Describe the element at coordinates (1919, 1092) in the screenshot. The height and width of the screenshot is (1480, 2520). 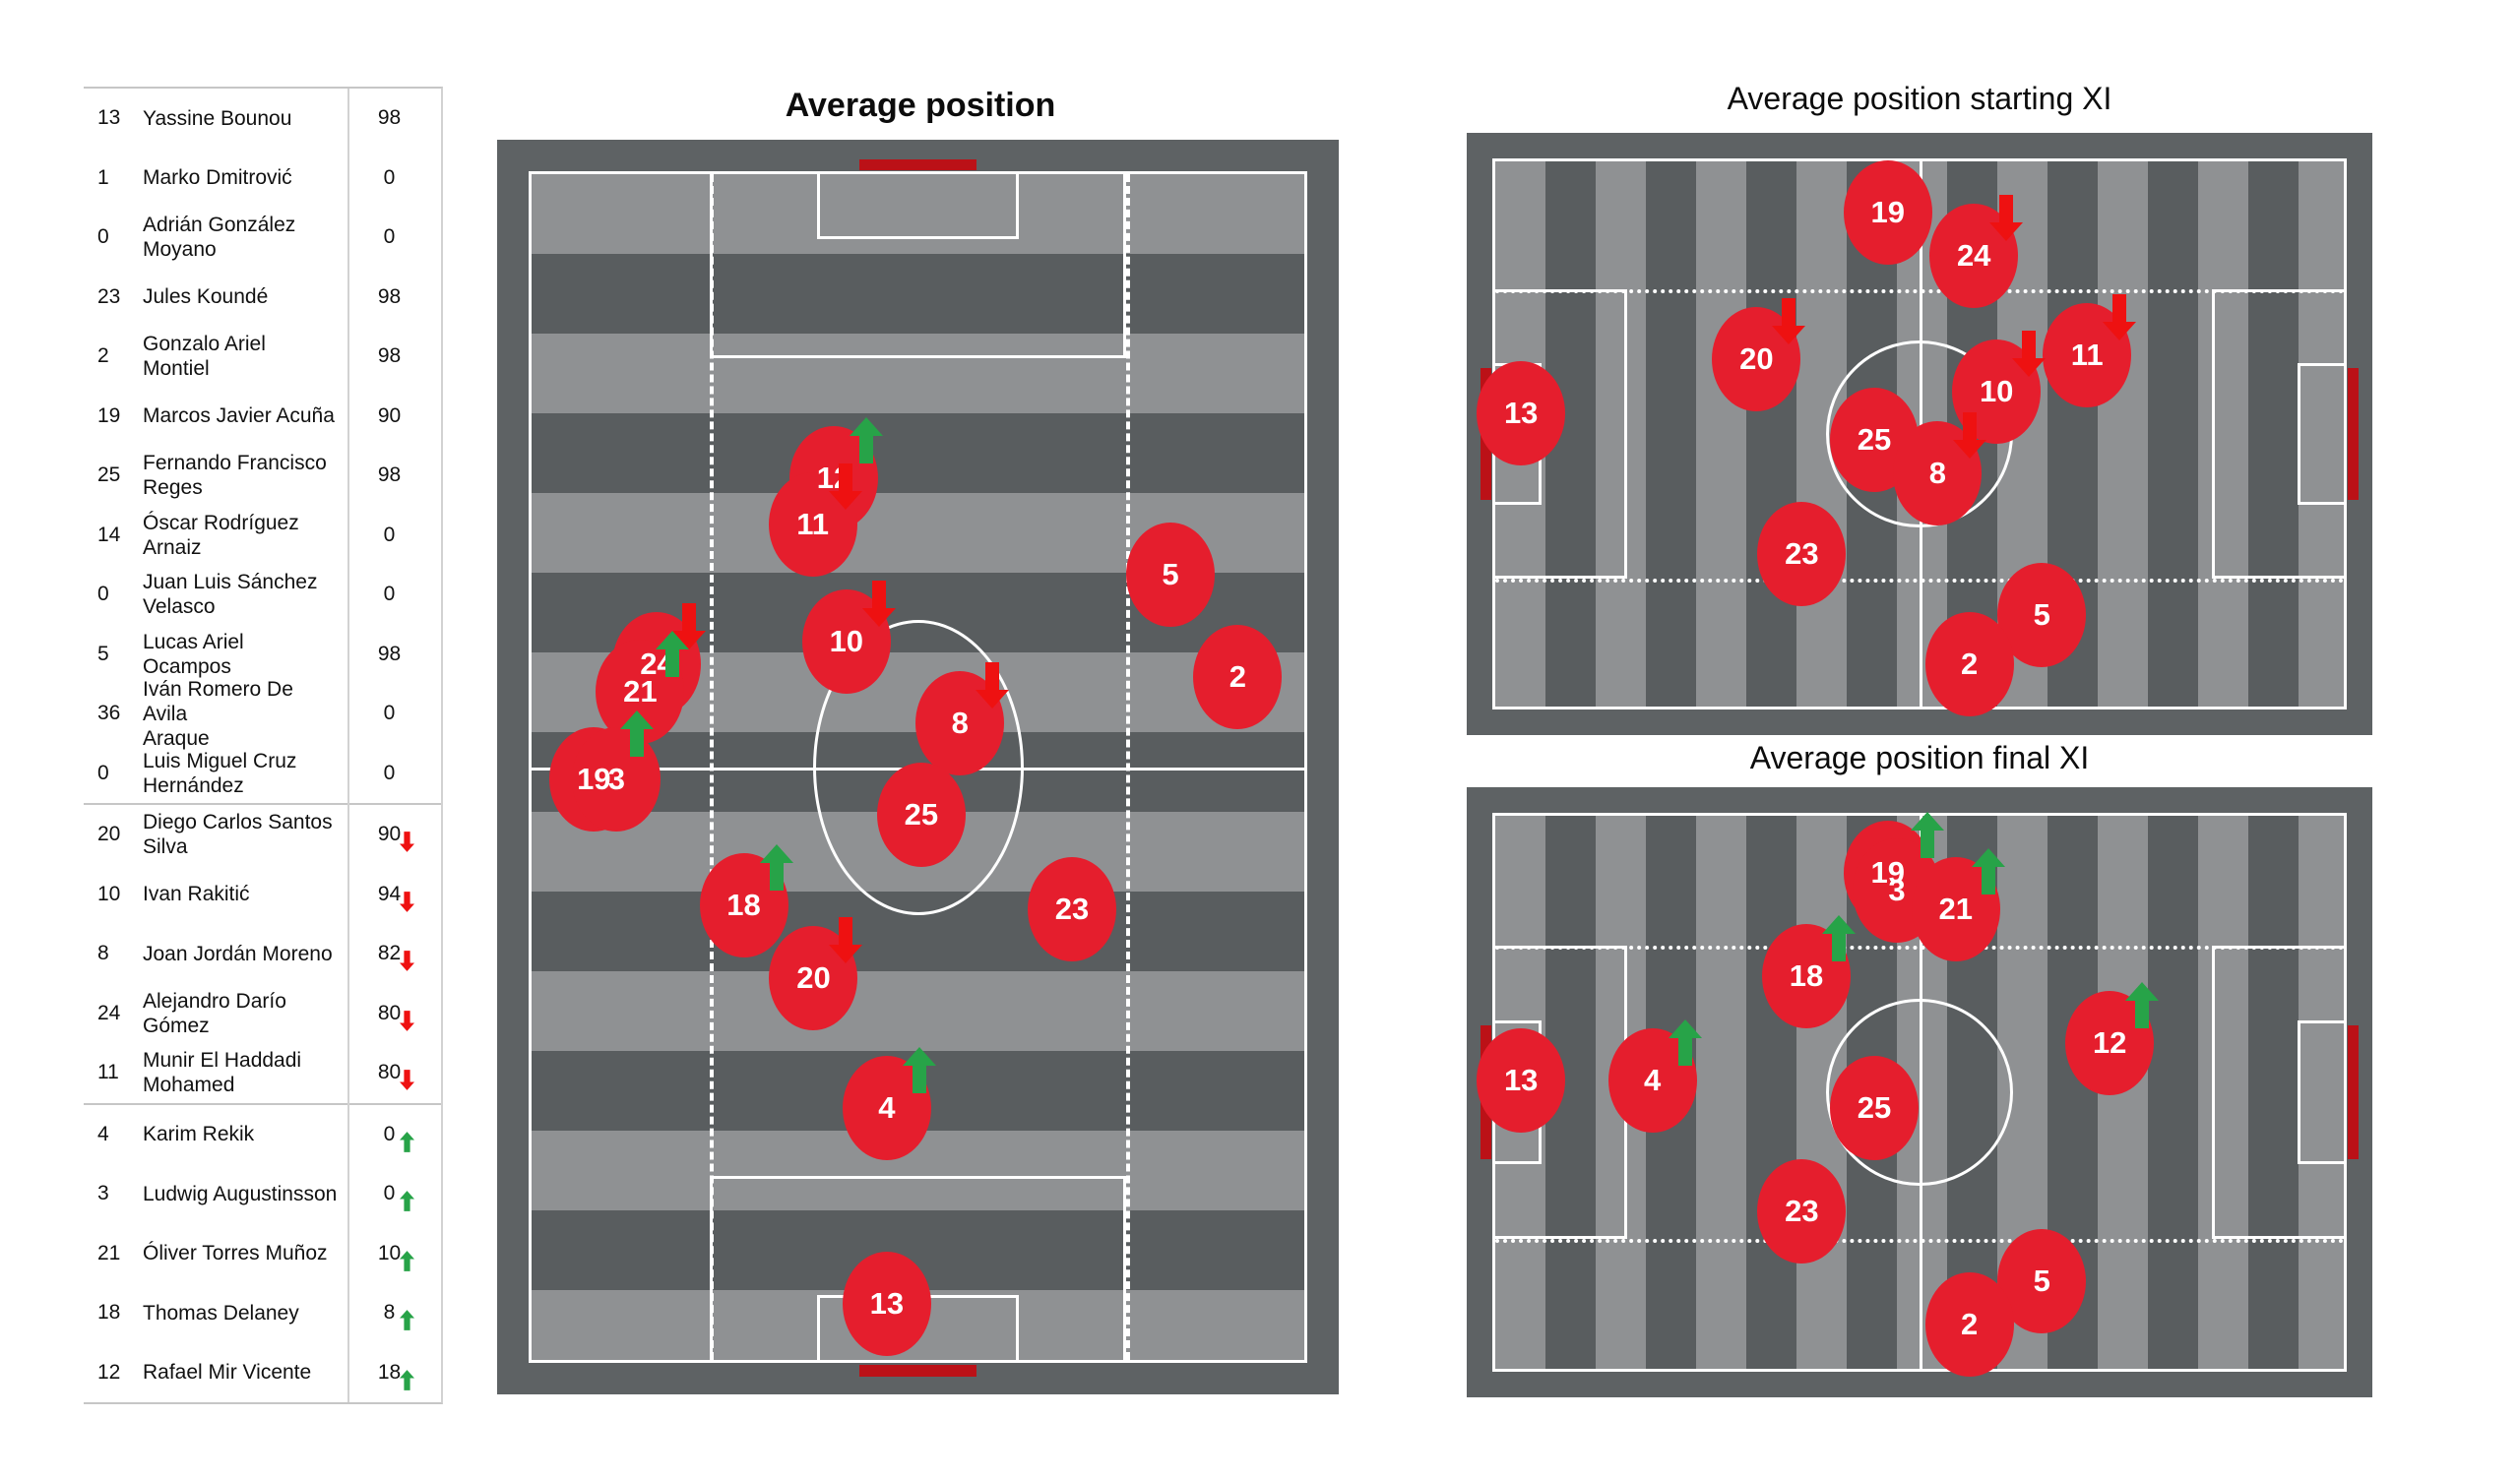
I see `center-circle` at that location.